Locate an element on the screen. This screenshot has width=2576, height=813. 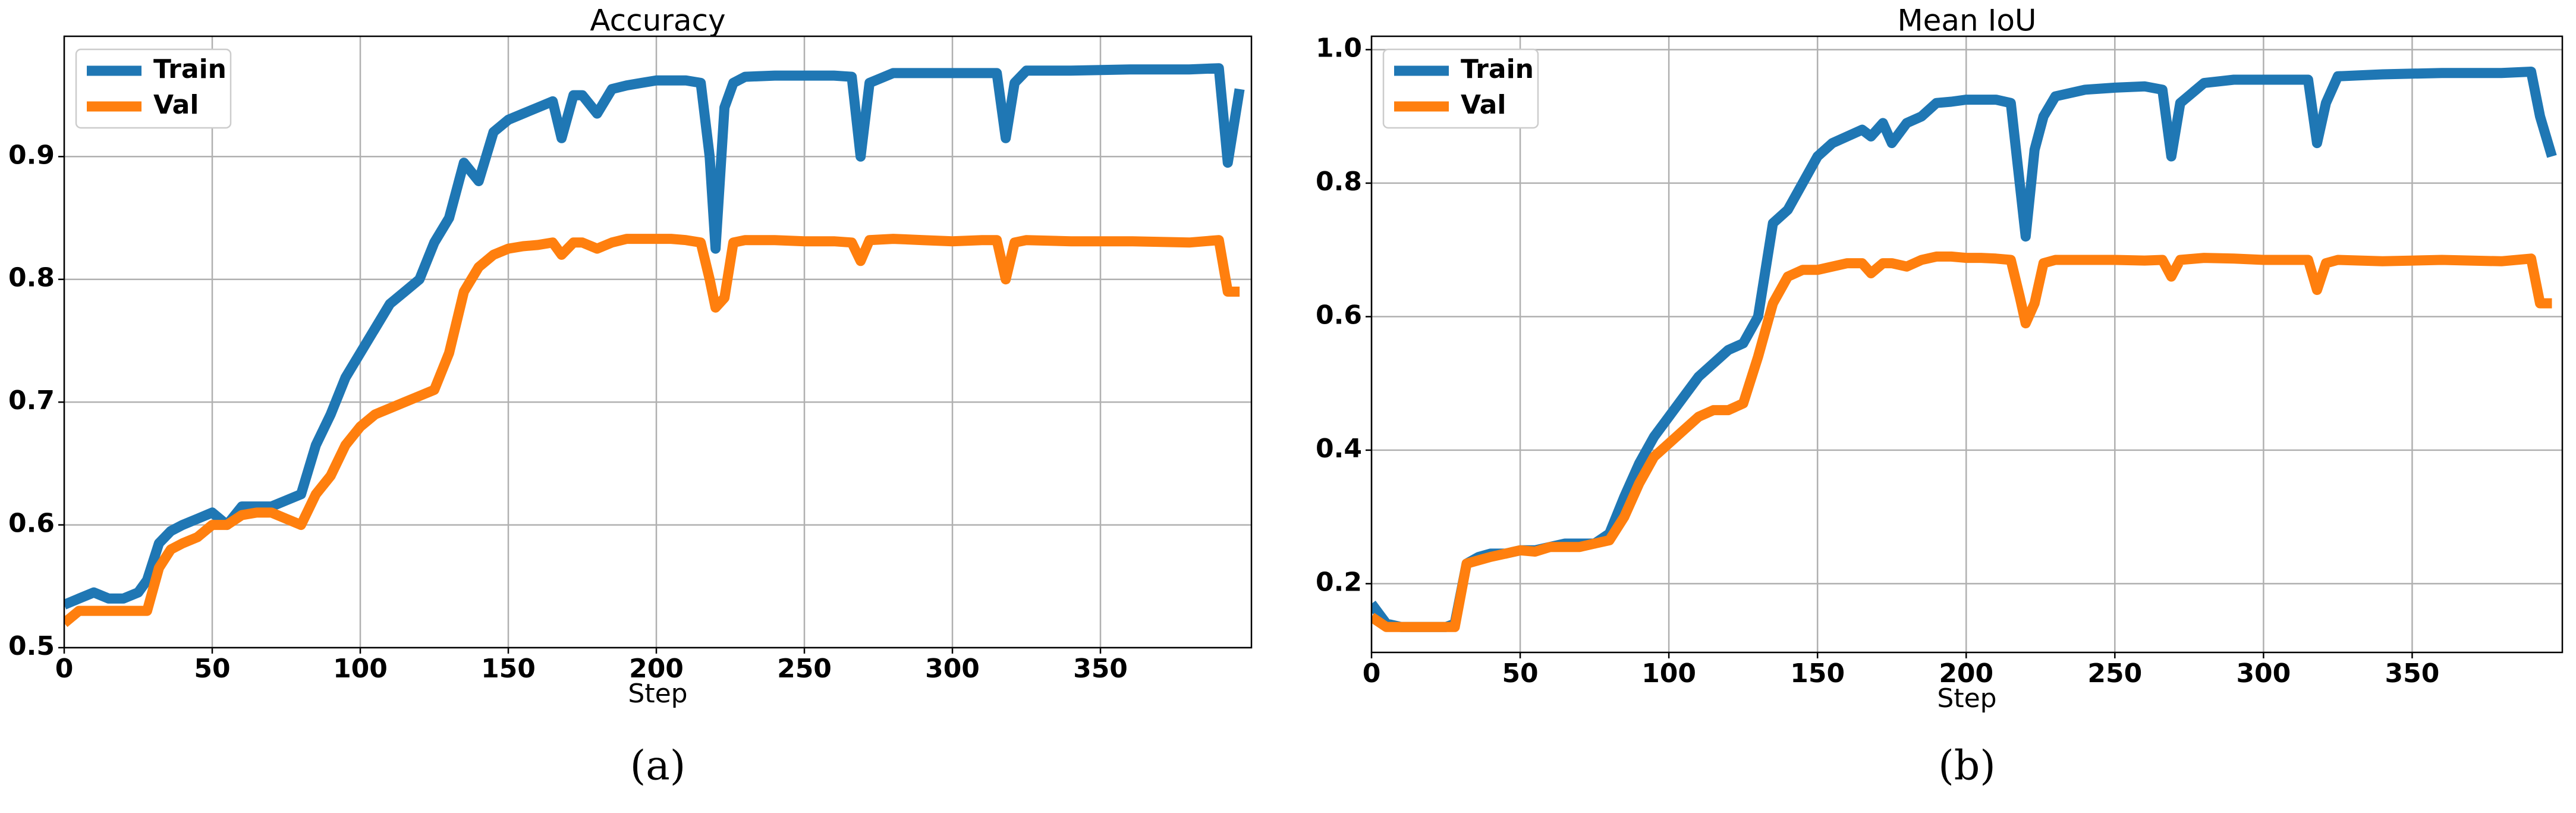
chart-title: Accuracy is located at coordinates (657, 21).